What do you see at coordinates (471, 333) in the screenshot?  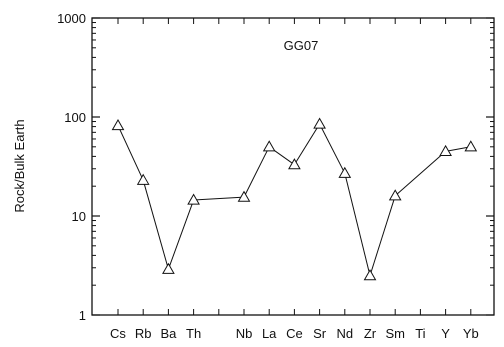 I see `x-category-label: Yb` at bounding box center [471, 333].